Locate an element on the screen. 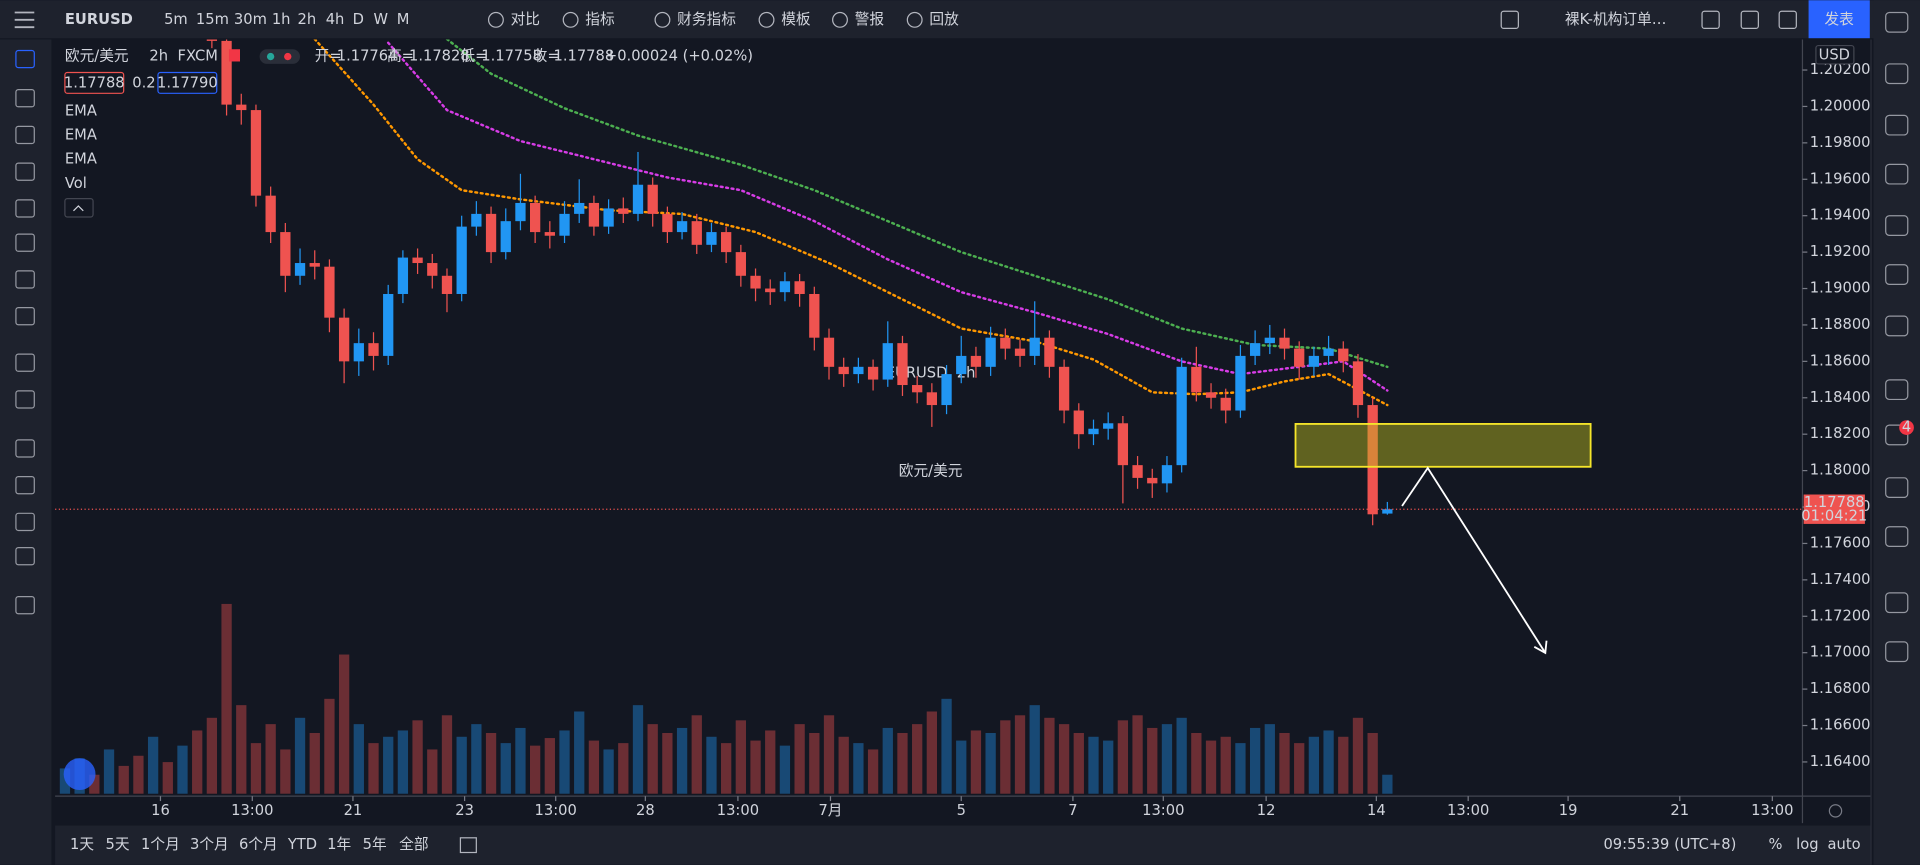 This screenshot has height=865, width=1920. publish-button is located at coordinates (1839, 19).